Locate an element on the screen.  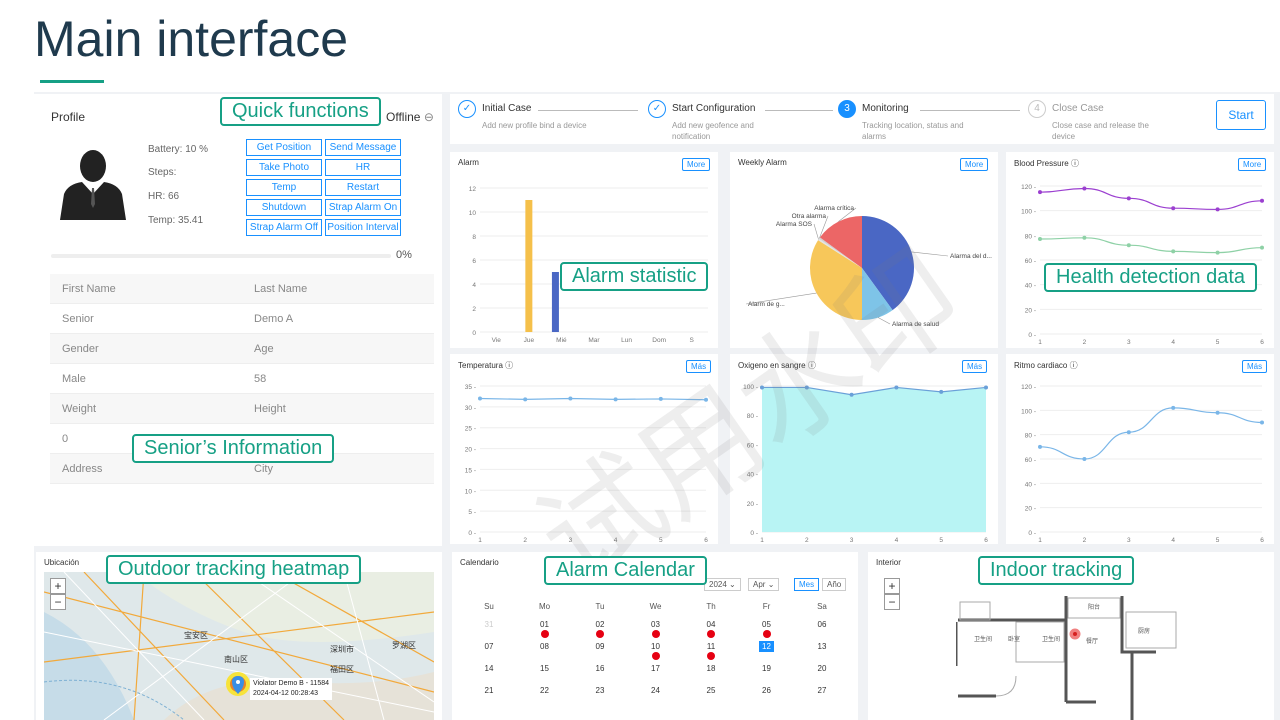
y-tick-label: 80 - is located at coordinates (1030, 236).